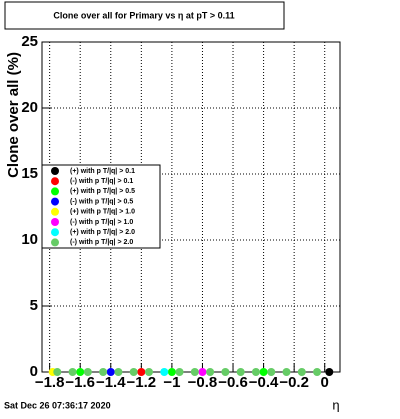  I want to click on y-axis-label: Clone over all (%), so click(13, 115).